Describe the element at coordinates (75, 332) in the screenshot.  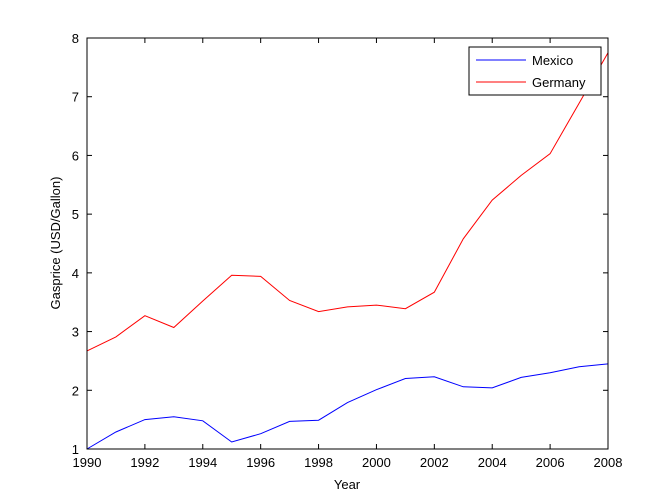
I see `y-tick-label: 3` at that location.